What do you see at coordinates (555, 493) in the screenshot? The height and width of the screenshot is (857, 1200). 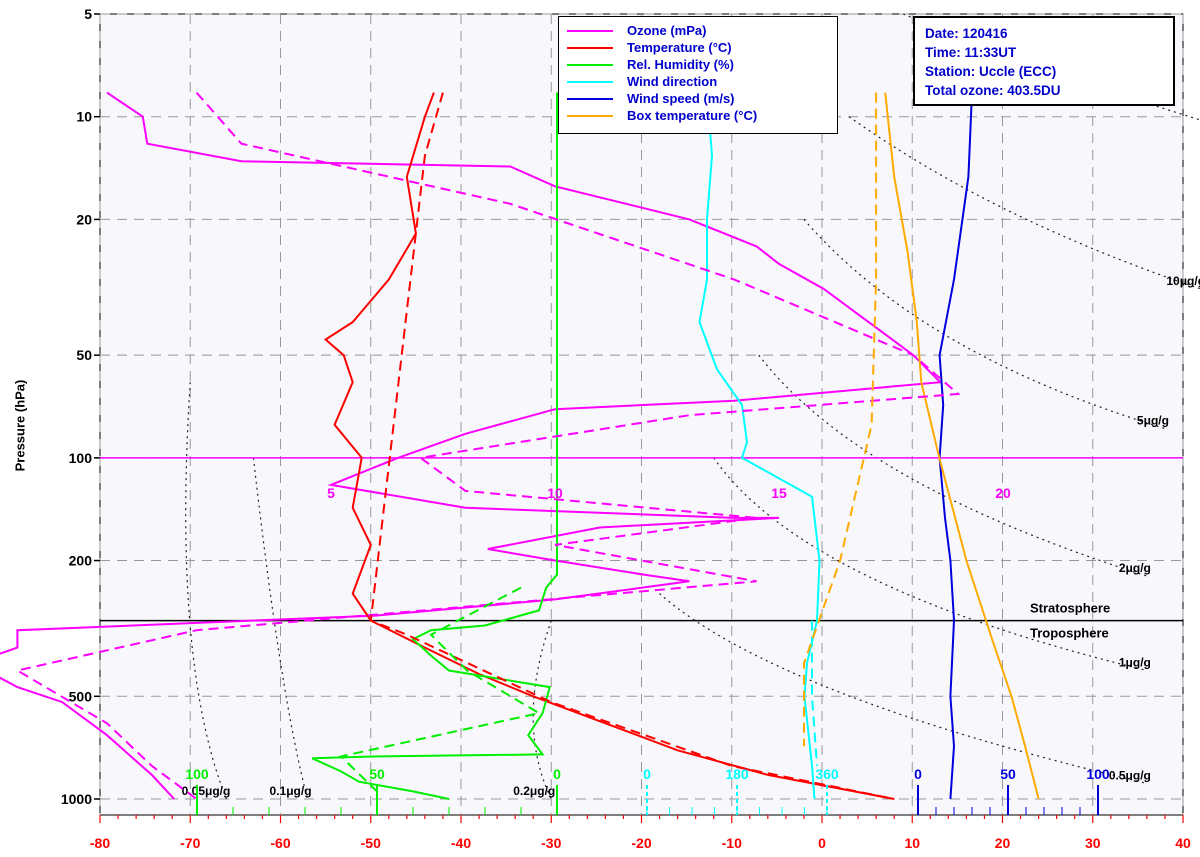 I see `x-tick-label-ozone: 10` at bounding box center [555, 493].